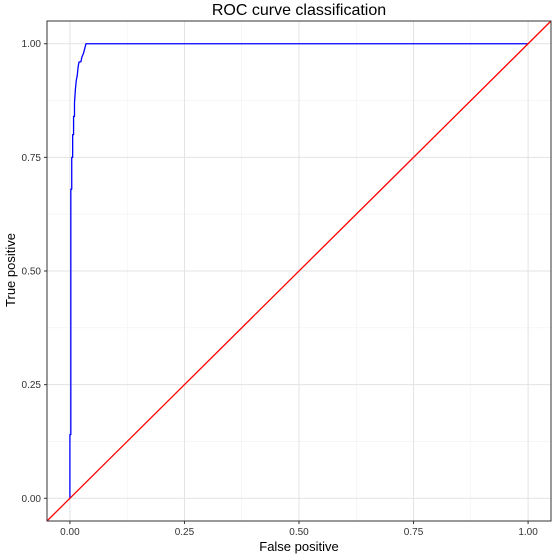 The image size is (557, 554). What do you see at coordinates (299, 10) in the screenshot?
I see `chart-title: ROC curve classification` at bounding box center [299, 10].